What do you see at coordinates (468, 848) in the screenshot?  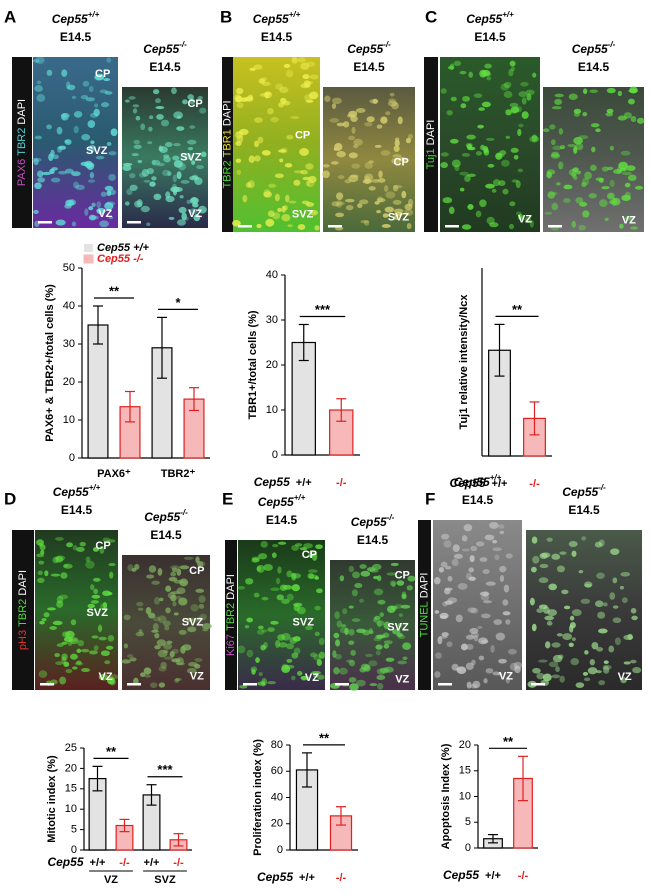 I see `y-tick-label: 0` at bounding box center [468, 848].